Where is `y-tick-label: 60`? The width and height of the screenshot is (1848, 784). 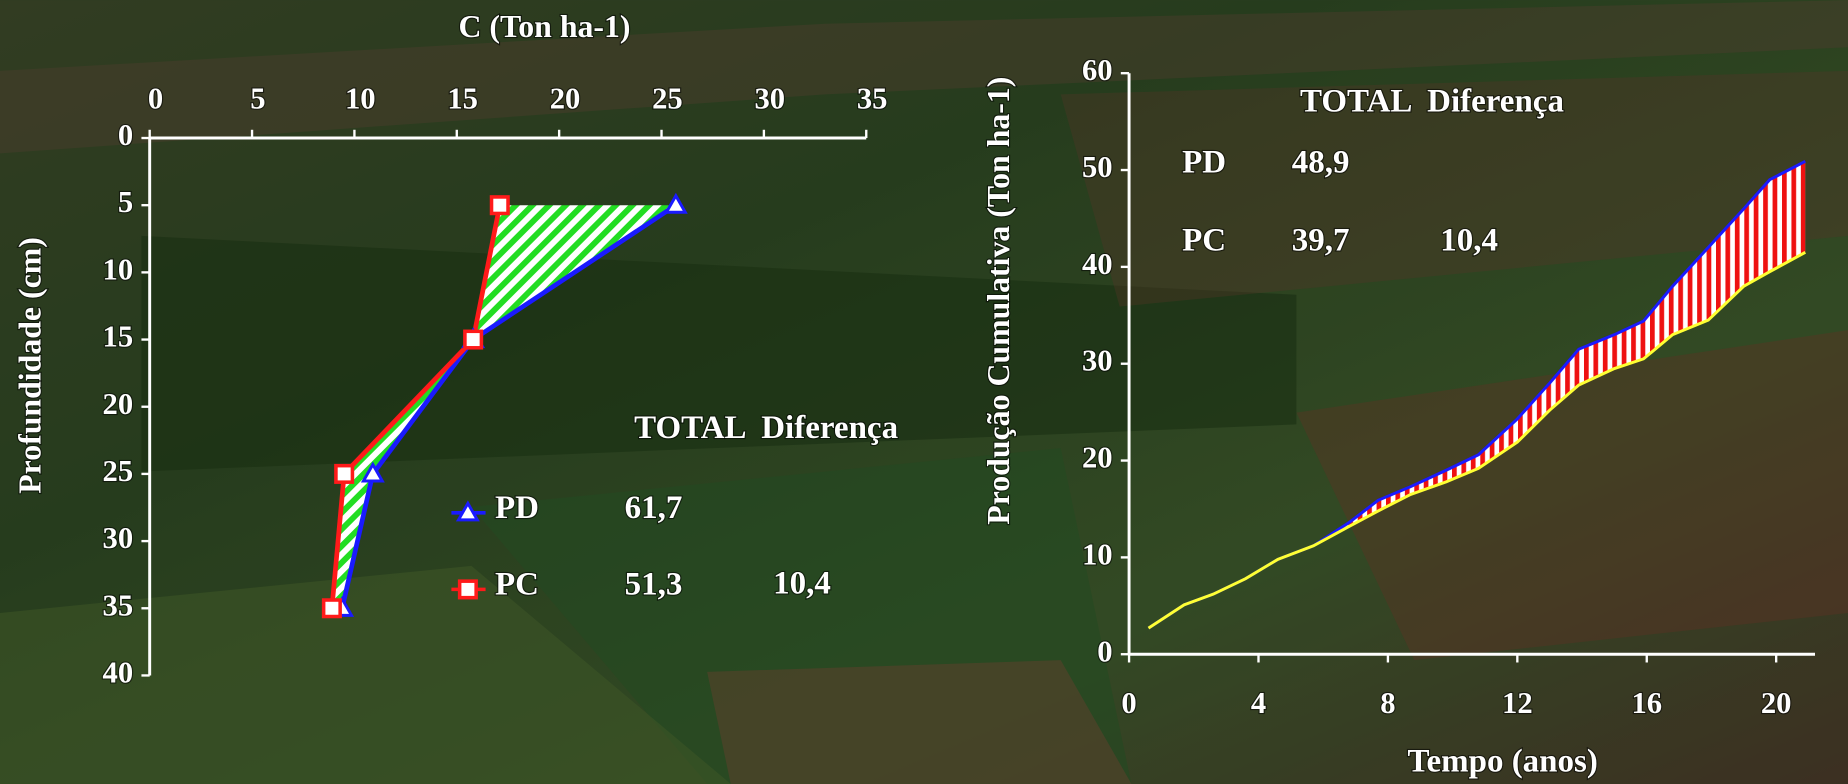 y-tick-label: 60 is located at coordinates (1097, 70).